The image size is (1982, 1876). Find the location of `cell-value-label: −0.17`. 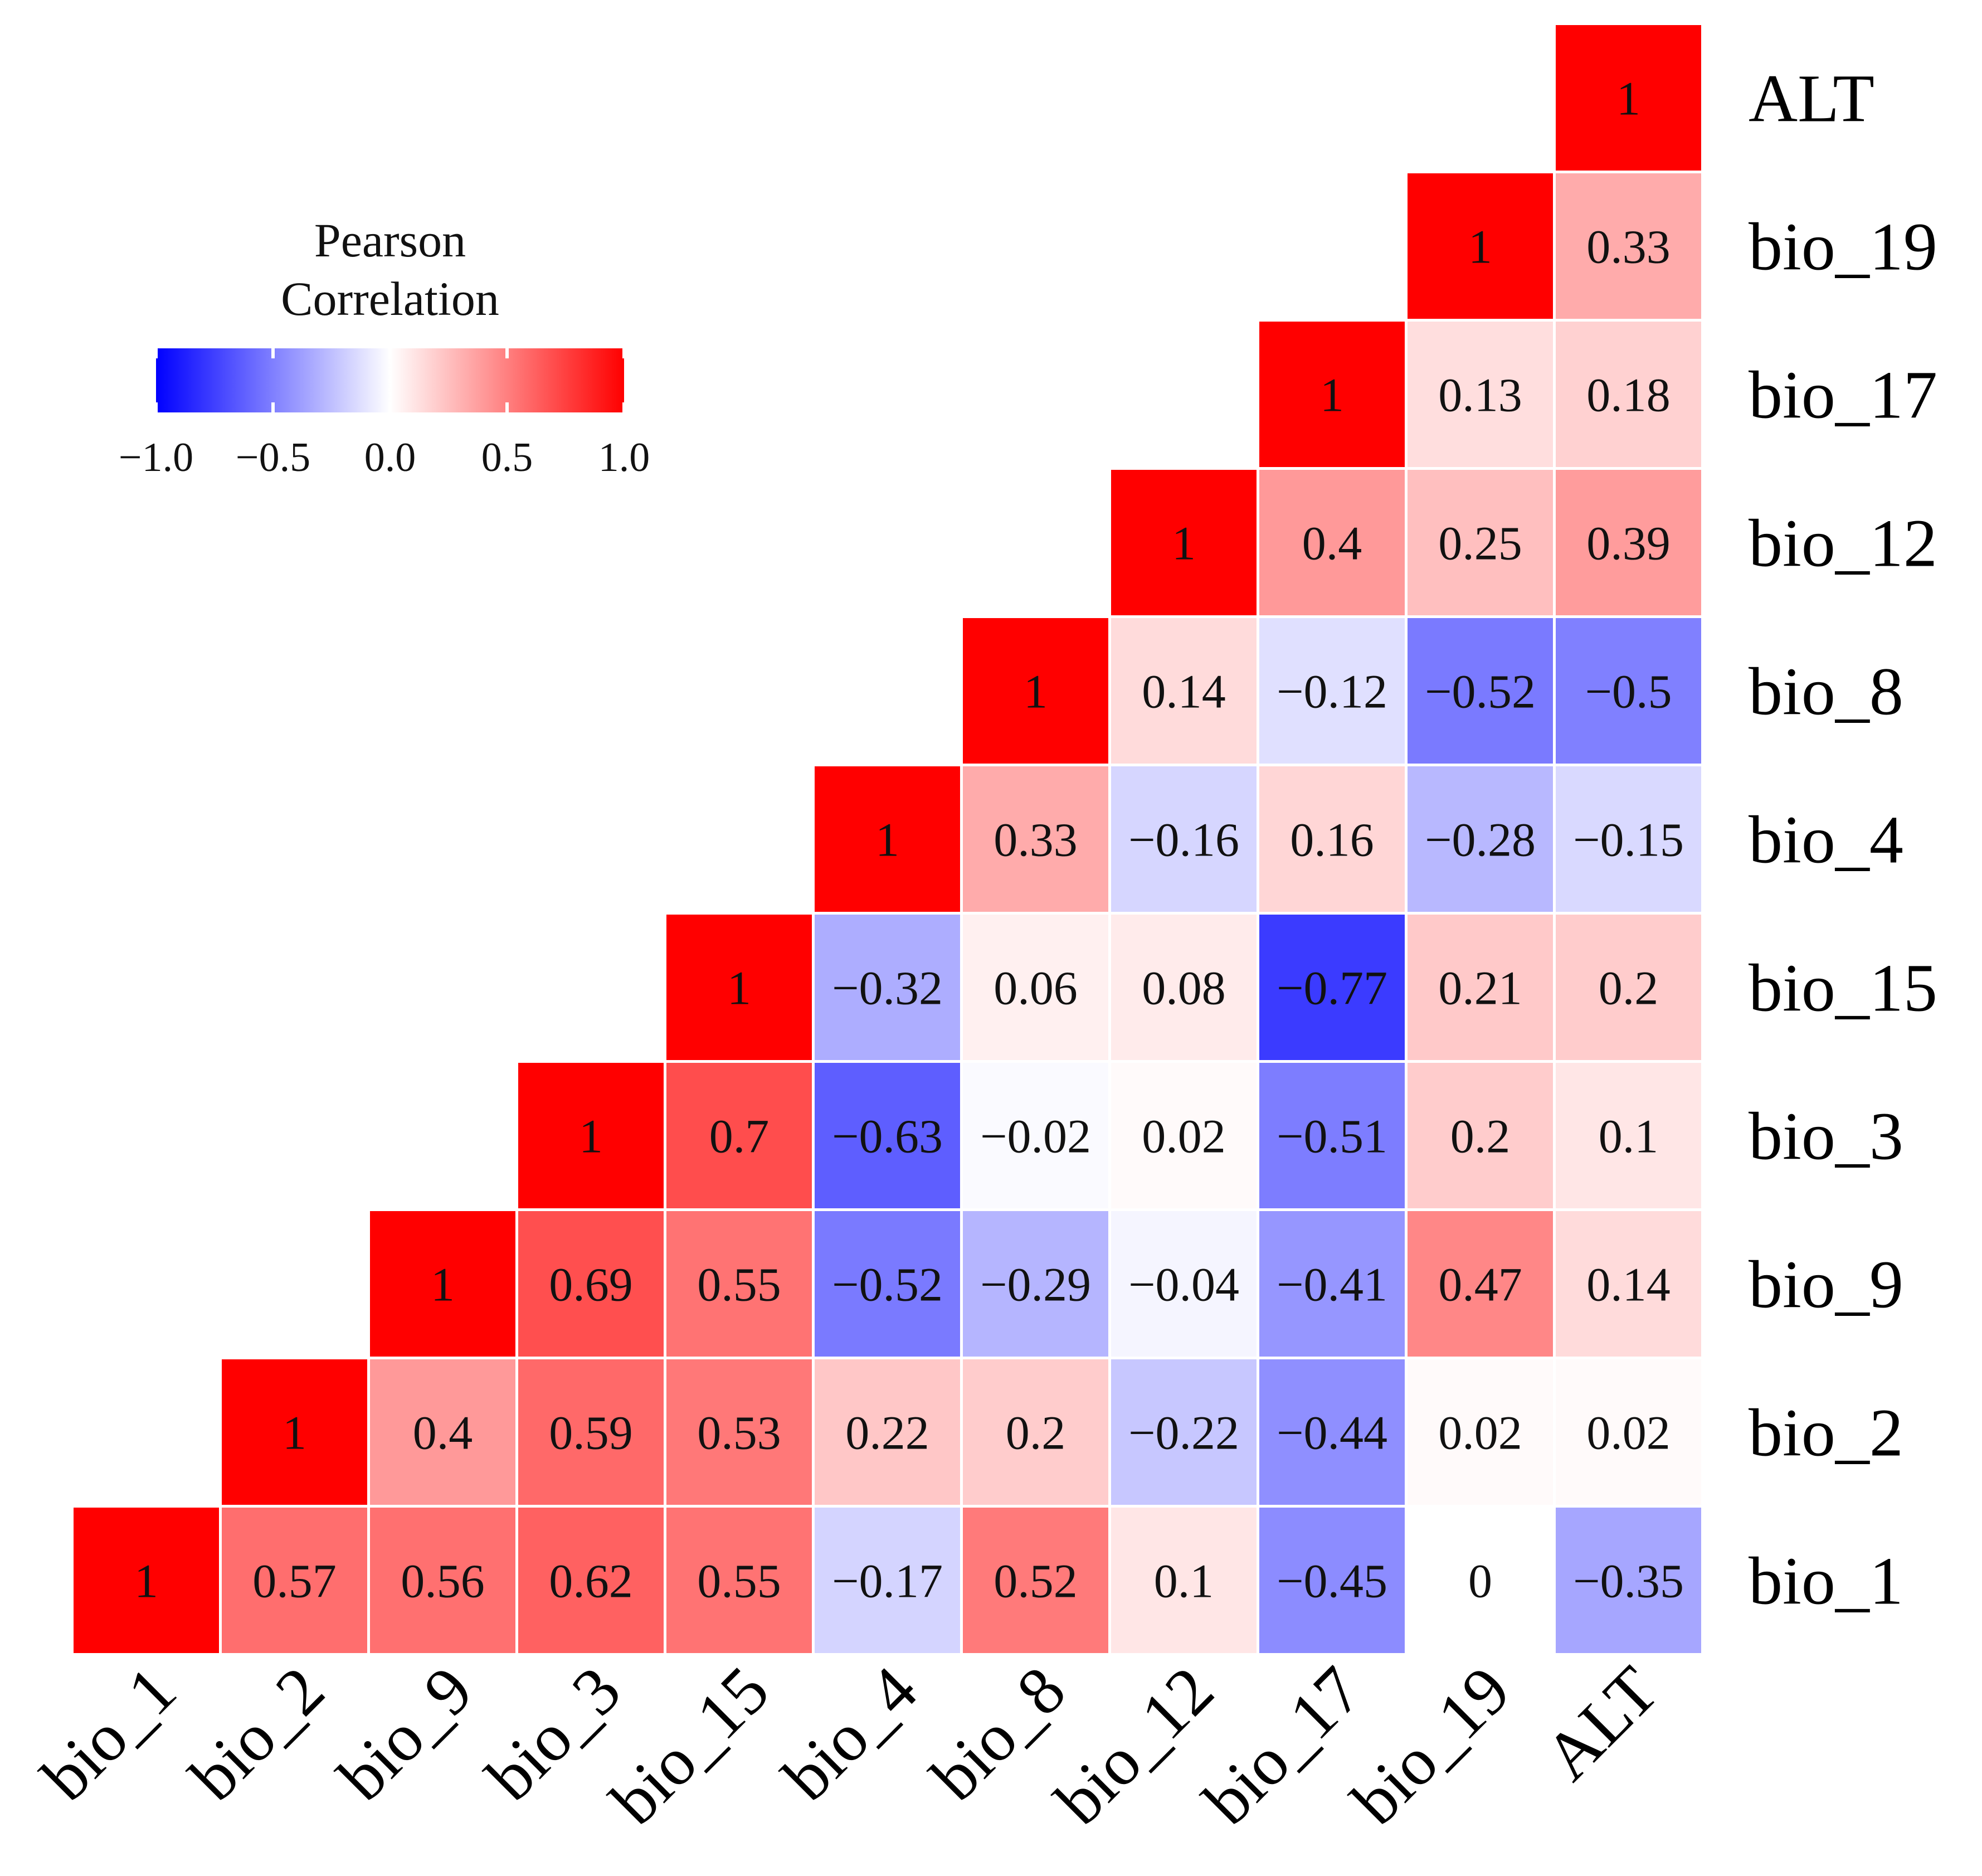

cell-value-label: −0.17 is located at coordinates (887, 1581).